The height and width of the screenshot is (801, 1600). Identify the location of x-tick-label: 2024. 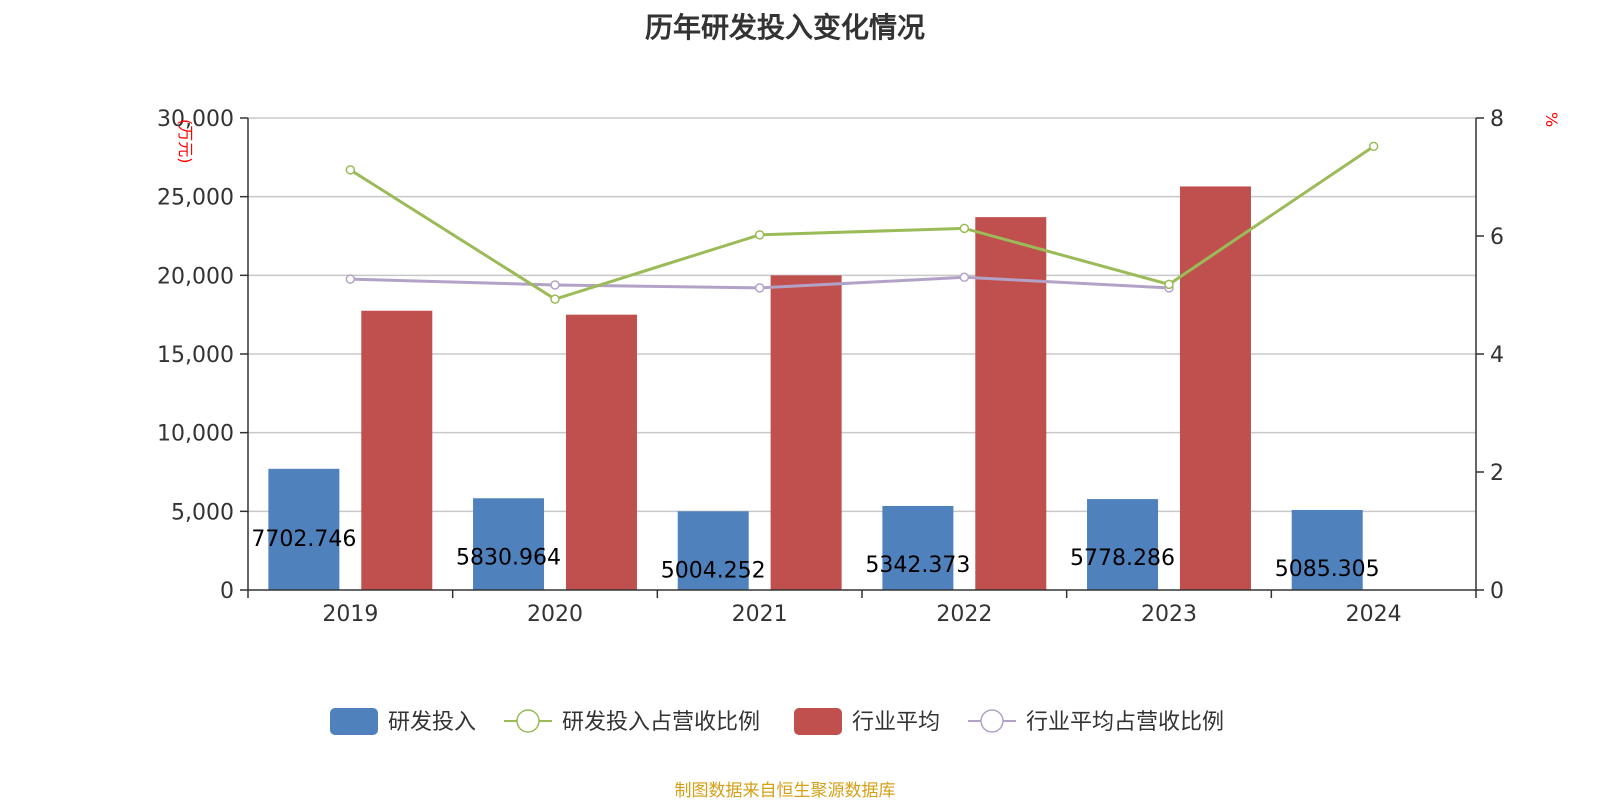
(1374, 614).